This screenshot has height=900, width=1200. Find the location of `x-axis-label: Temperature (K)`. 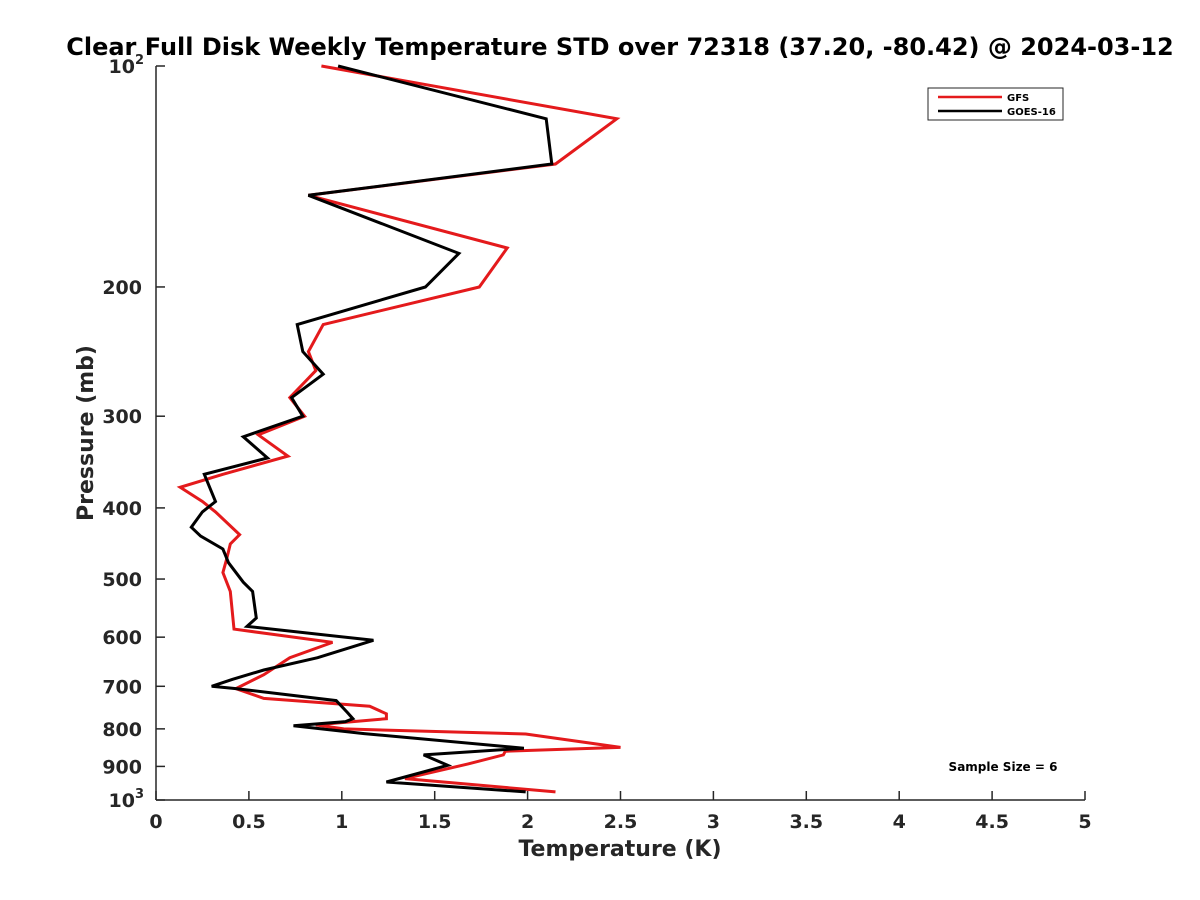

x-axis-label: Temperature (K) is located at coordinates (619, 849).